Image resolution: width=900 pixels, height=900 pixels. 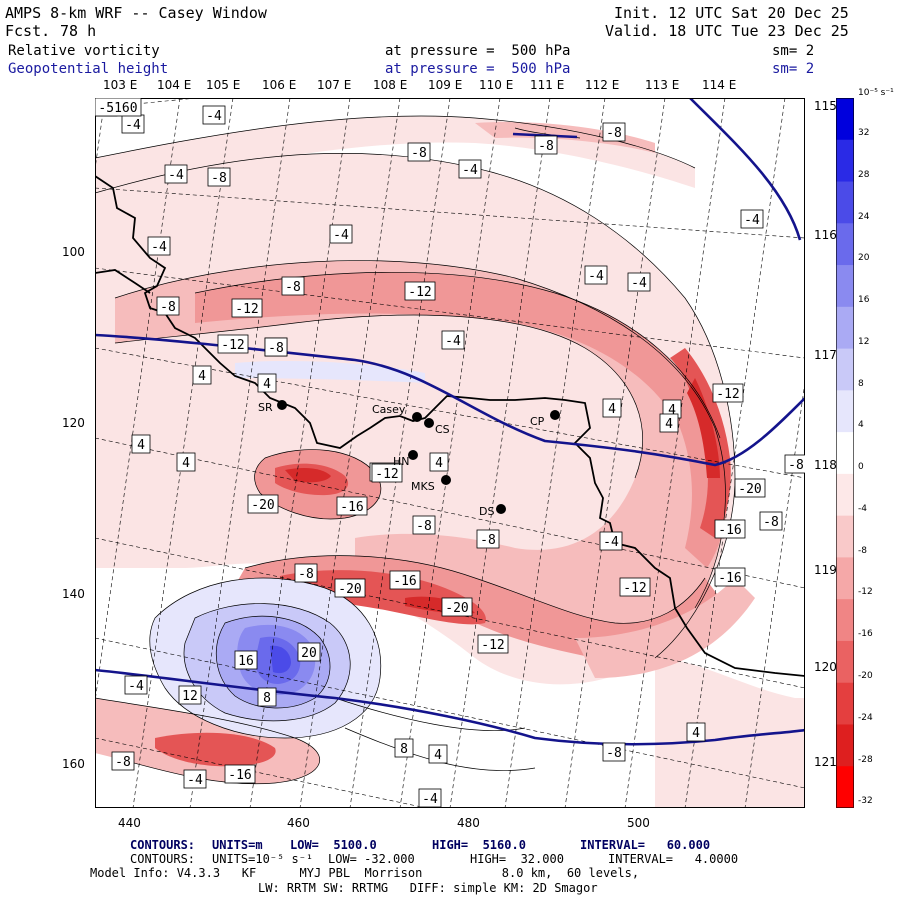 I want to click on colorbar, so click(x=845, y=453).